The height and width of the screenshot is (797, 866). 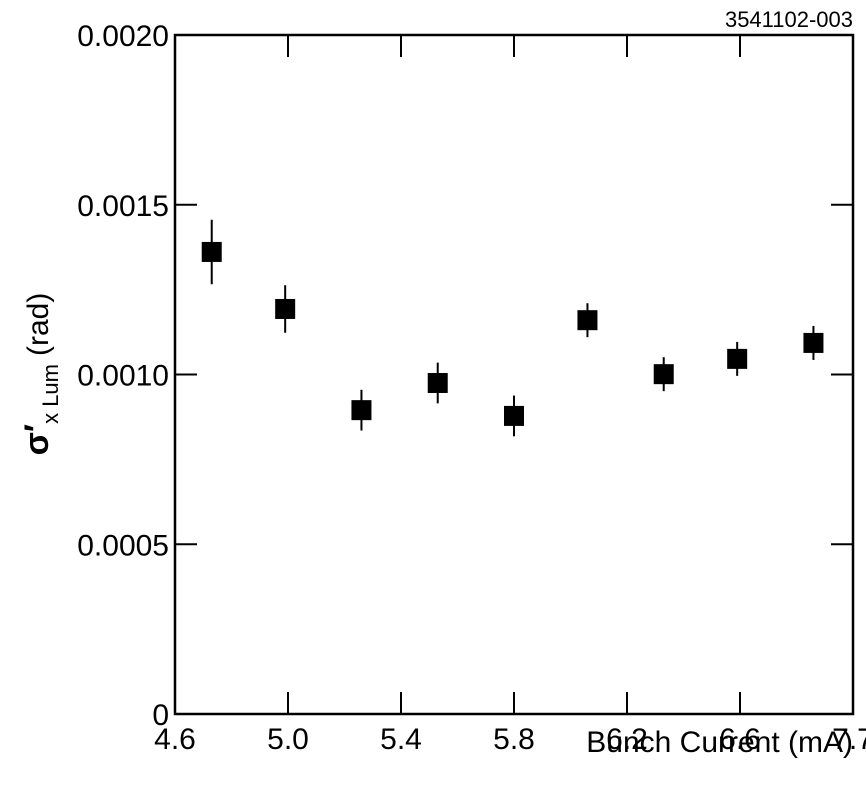 What do you see at coordinates (50, 394) in the screenshot?
I see `y-title-subscript: x Lum` at bounding box center [50, 394].